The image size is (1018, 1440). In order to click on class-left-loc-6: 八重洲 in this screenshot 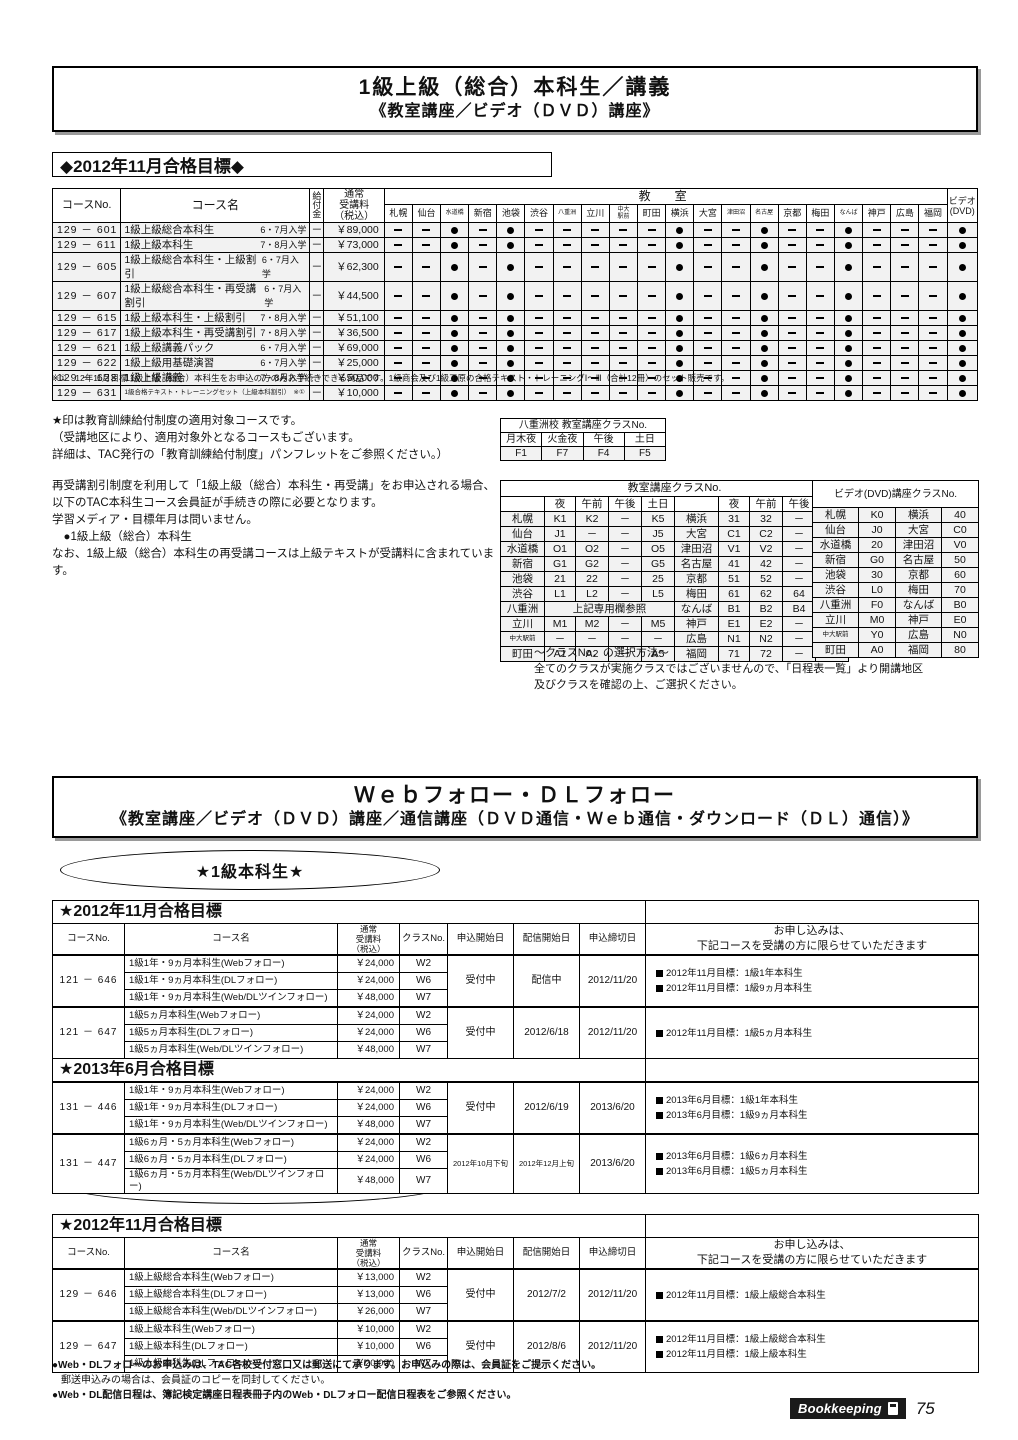, I will do `click(522, 609)`.